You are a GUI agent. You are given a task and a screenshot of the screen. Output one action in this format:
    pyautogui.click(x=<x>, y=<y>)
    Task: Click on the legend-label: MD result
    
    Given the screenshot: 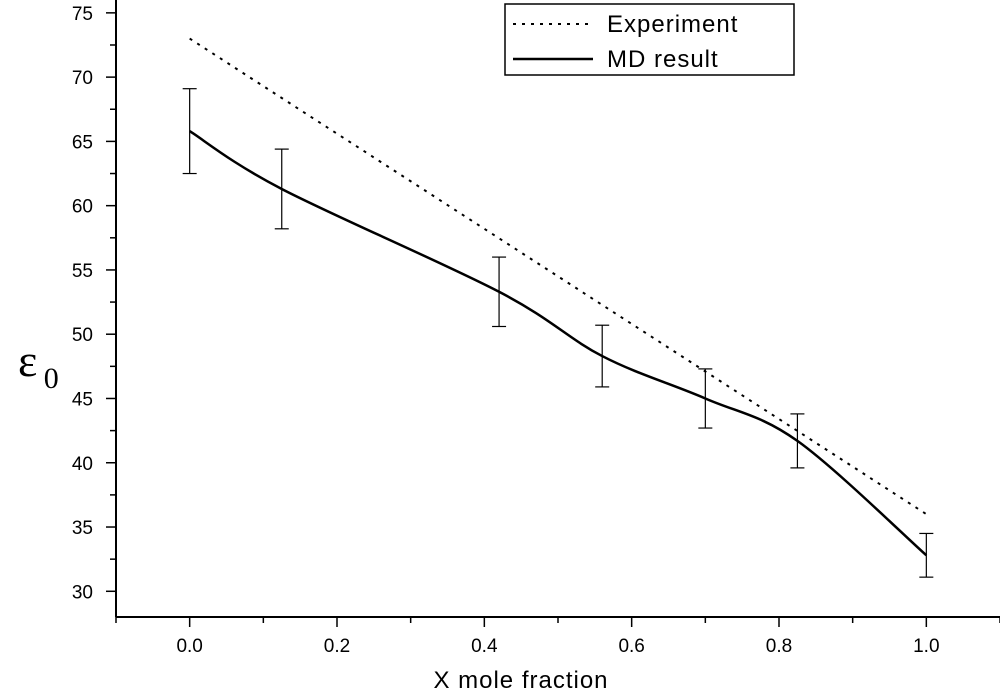 What is the action you would take?
    pyautogui.click(x=663, y=59)
    